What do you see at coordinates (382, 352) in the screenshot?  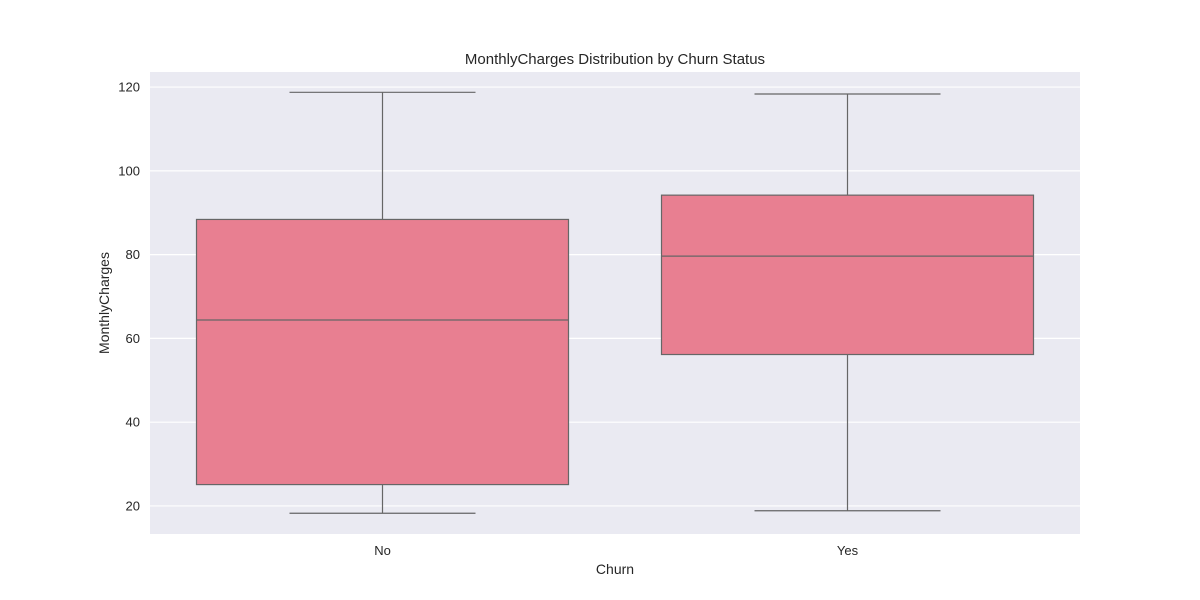 I see `iqr-box-no` at bounding box center [382, 352].